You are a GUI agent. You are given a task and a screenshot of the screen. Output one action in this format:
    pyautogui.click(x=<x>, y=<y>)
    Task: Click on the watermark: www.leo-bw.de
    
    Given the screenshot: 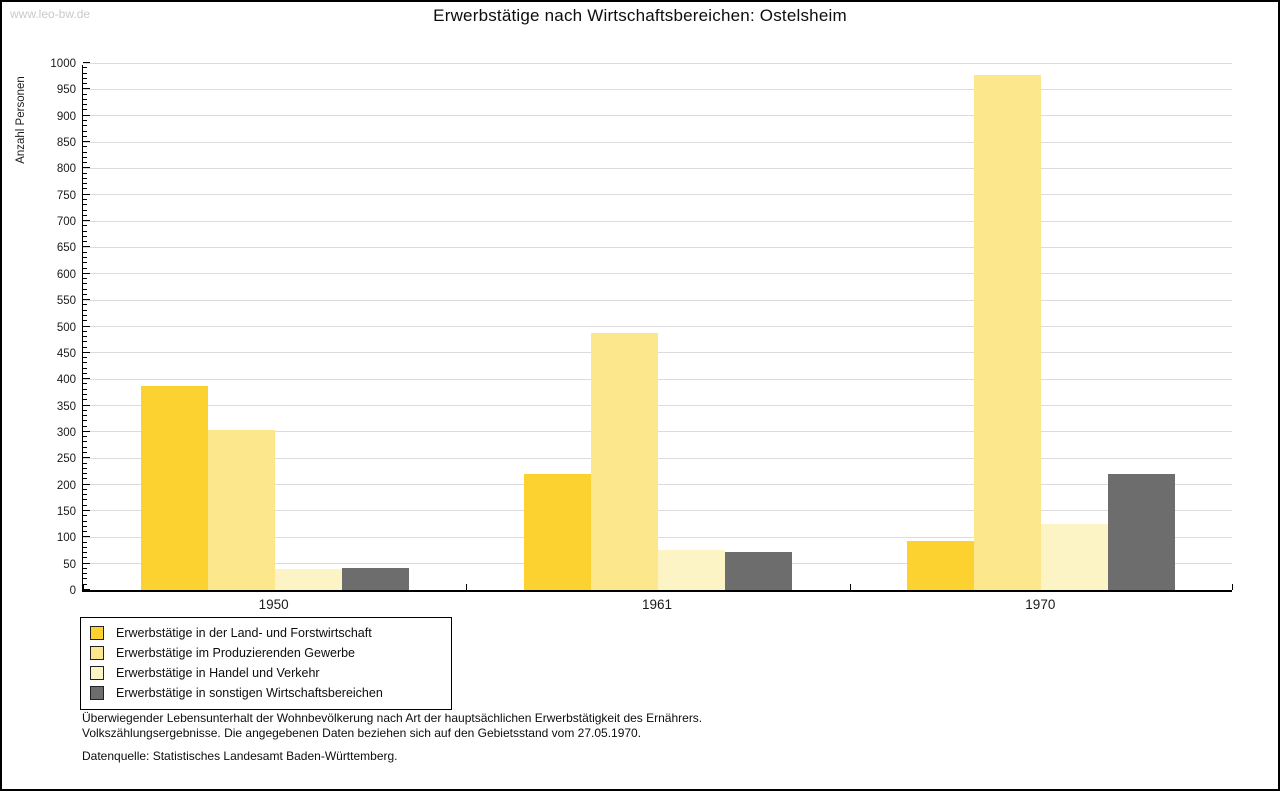 What is the action you would take?
    pyautogui.click(x=50, y=14)
    